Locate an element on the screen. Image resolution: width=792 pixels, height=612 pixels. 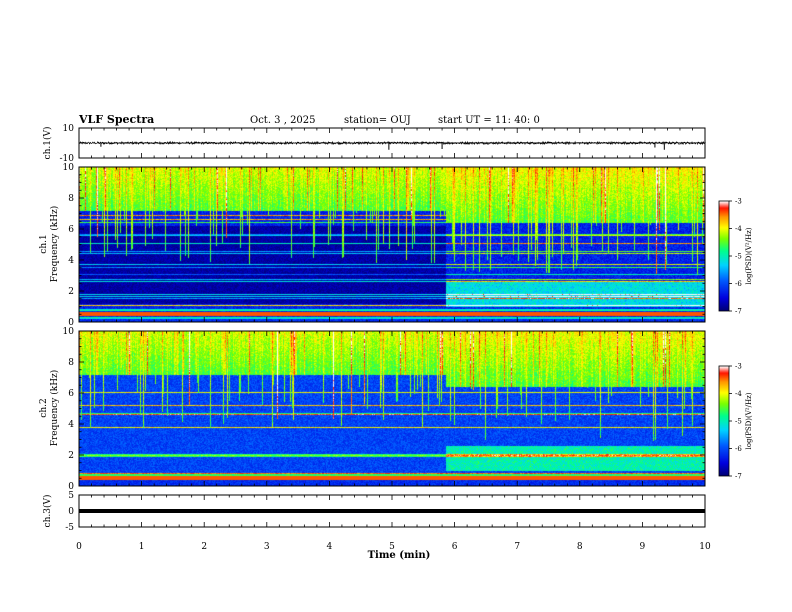
figure-title: VLF Spectra is located at coordinates (116, 119).